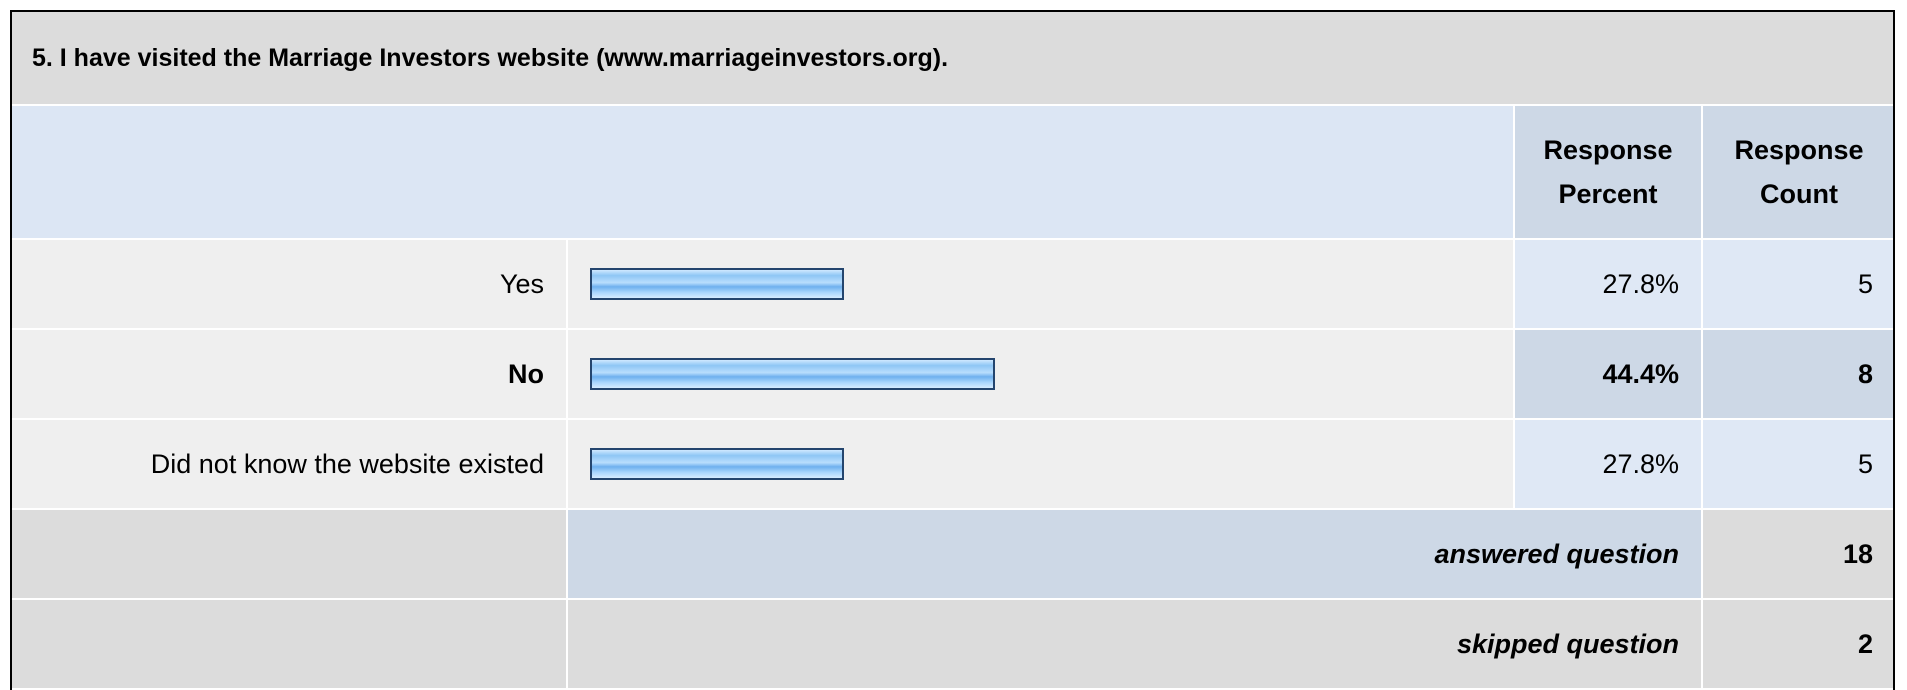  Describe the element at coordinates (1608, 374) in the screenshot. I see `response-percent: 44.4%` at that location.